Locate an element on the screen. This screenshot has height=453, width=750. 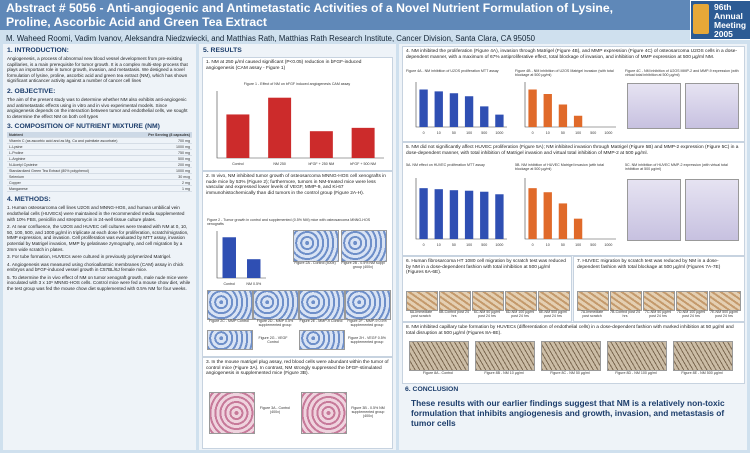
chart-tick-label: bFGF + 500 NM is located at coordinates (363, 164).